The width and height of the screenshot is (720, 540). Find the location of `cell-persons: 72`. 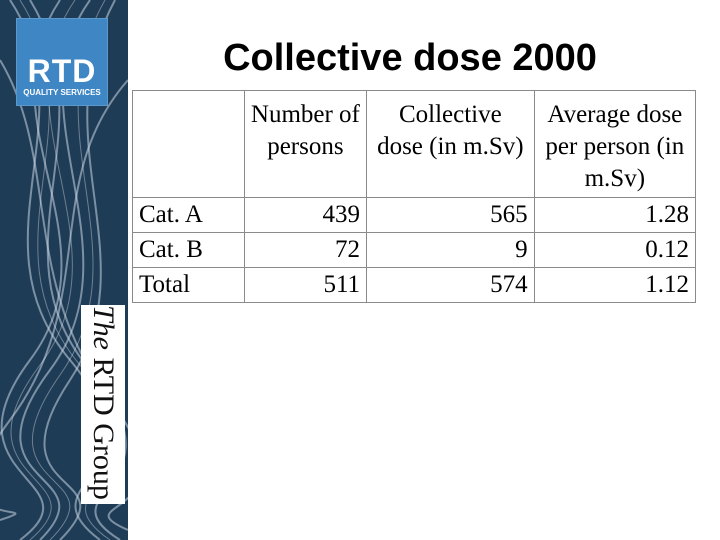

cell-persons: 72 is located at coordinates (305, 250).